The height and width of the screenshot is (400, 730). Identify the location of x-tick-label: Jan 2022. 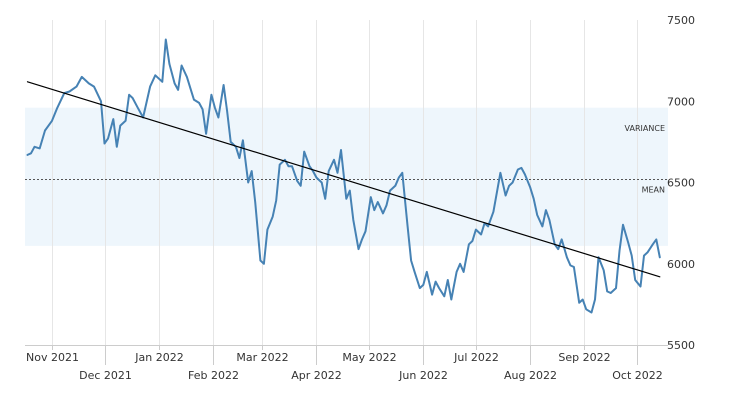
(158, 357).